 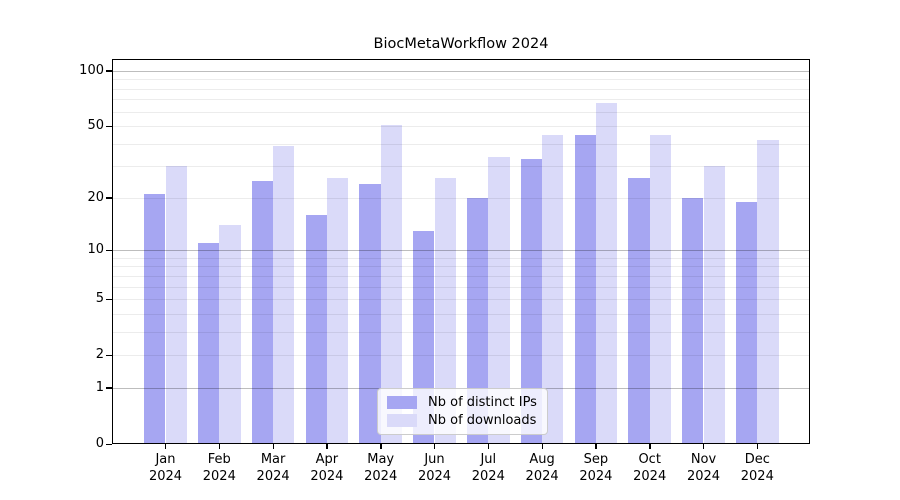 I want to click on month-label: Jan, so click(x=165, y=459).